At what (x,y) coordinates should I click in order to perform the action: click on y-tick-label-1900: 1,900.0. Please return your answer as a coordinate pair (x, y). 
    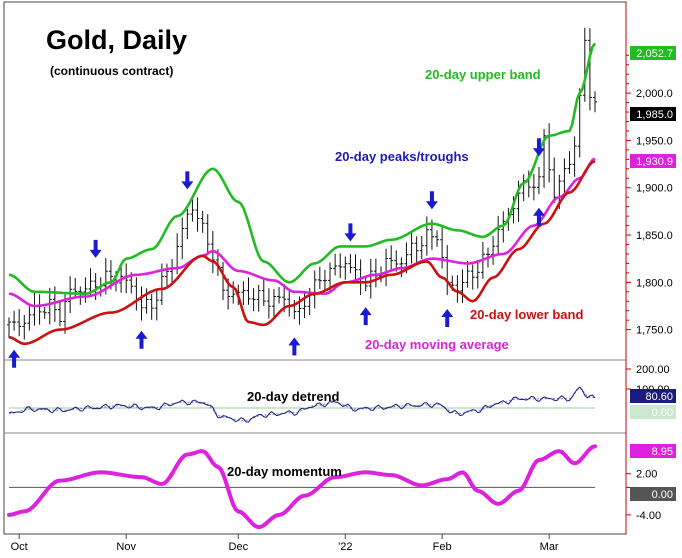
    Looking at the image, I should click on (654, 189).